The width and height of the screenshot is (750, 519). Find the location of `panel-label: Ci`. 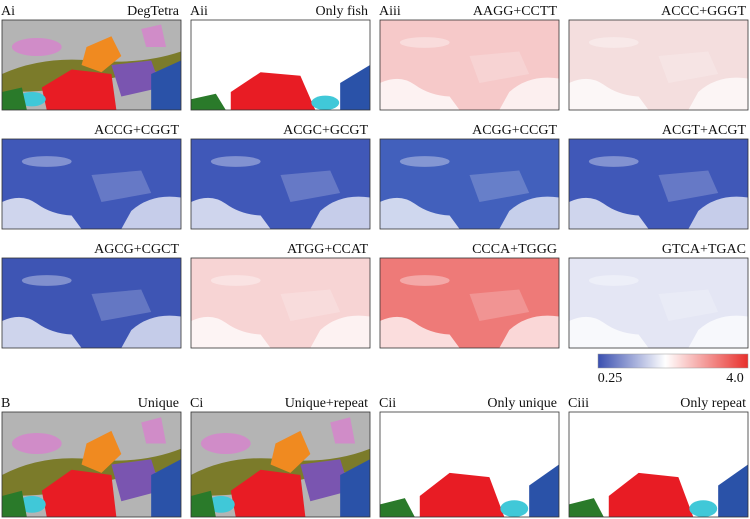

panel-label: Ci is located at coordinates (196, 403).